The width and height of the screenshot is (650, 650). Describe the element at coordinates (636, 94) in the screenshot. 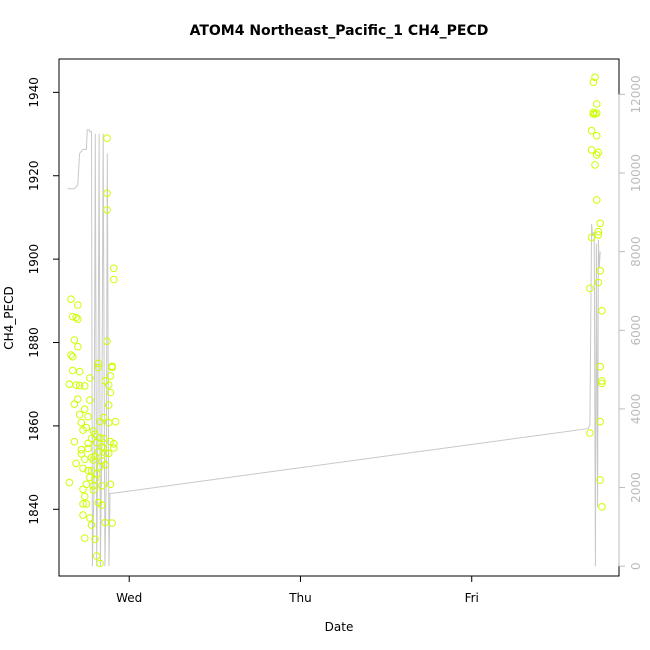

I see `y2-tick-label-6: 12000` at that location.